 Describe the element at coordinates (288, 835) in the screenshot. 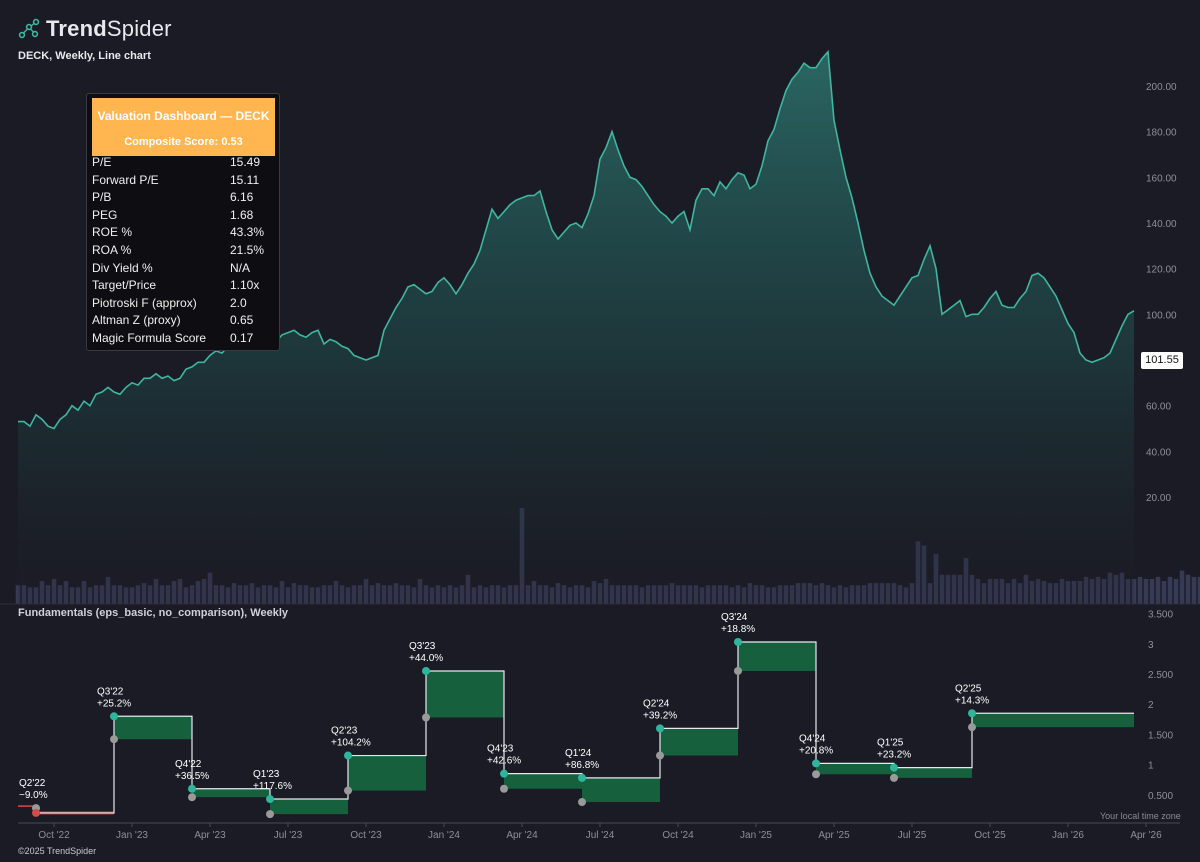

I see `time-tick-label: Jul '23` at that location.